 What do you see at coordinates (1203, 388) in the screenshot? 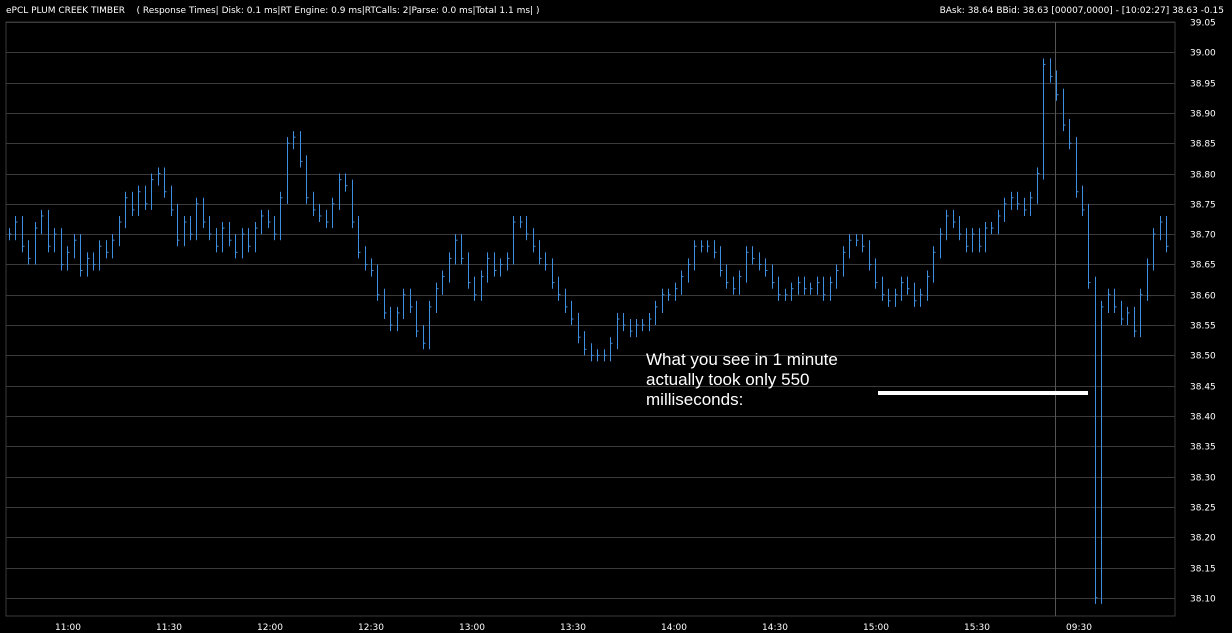
I see `y-tick-label: 38.45` at bounding box center [1203, 388].